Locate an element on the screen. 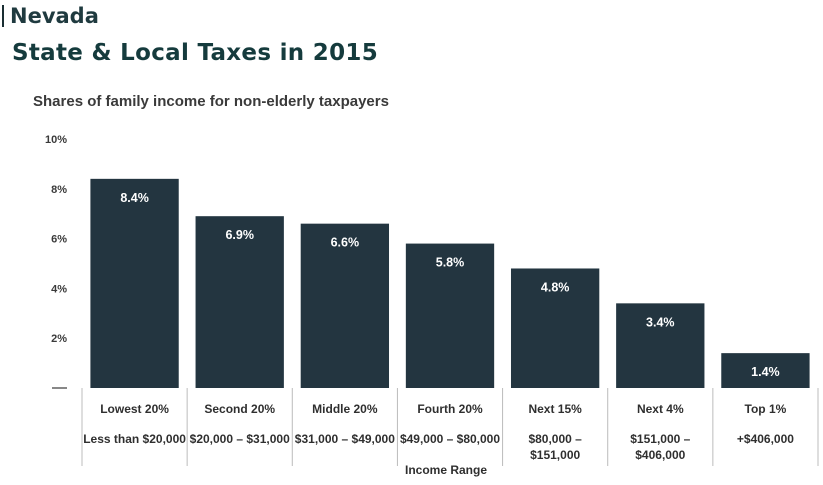 This screenshot has width=823, height=485. category-label: Next 15% is located at coordinates (555, 409).